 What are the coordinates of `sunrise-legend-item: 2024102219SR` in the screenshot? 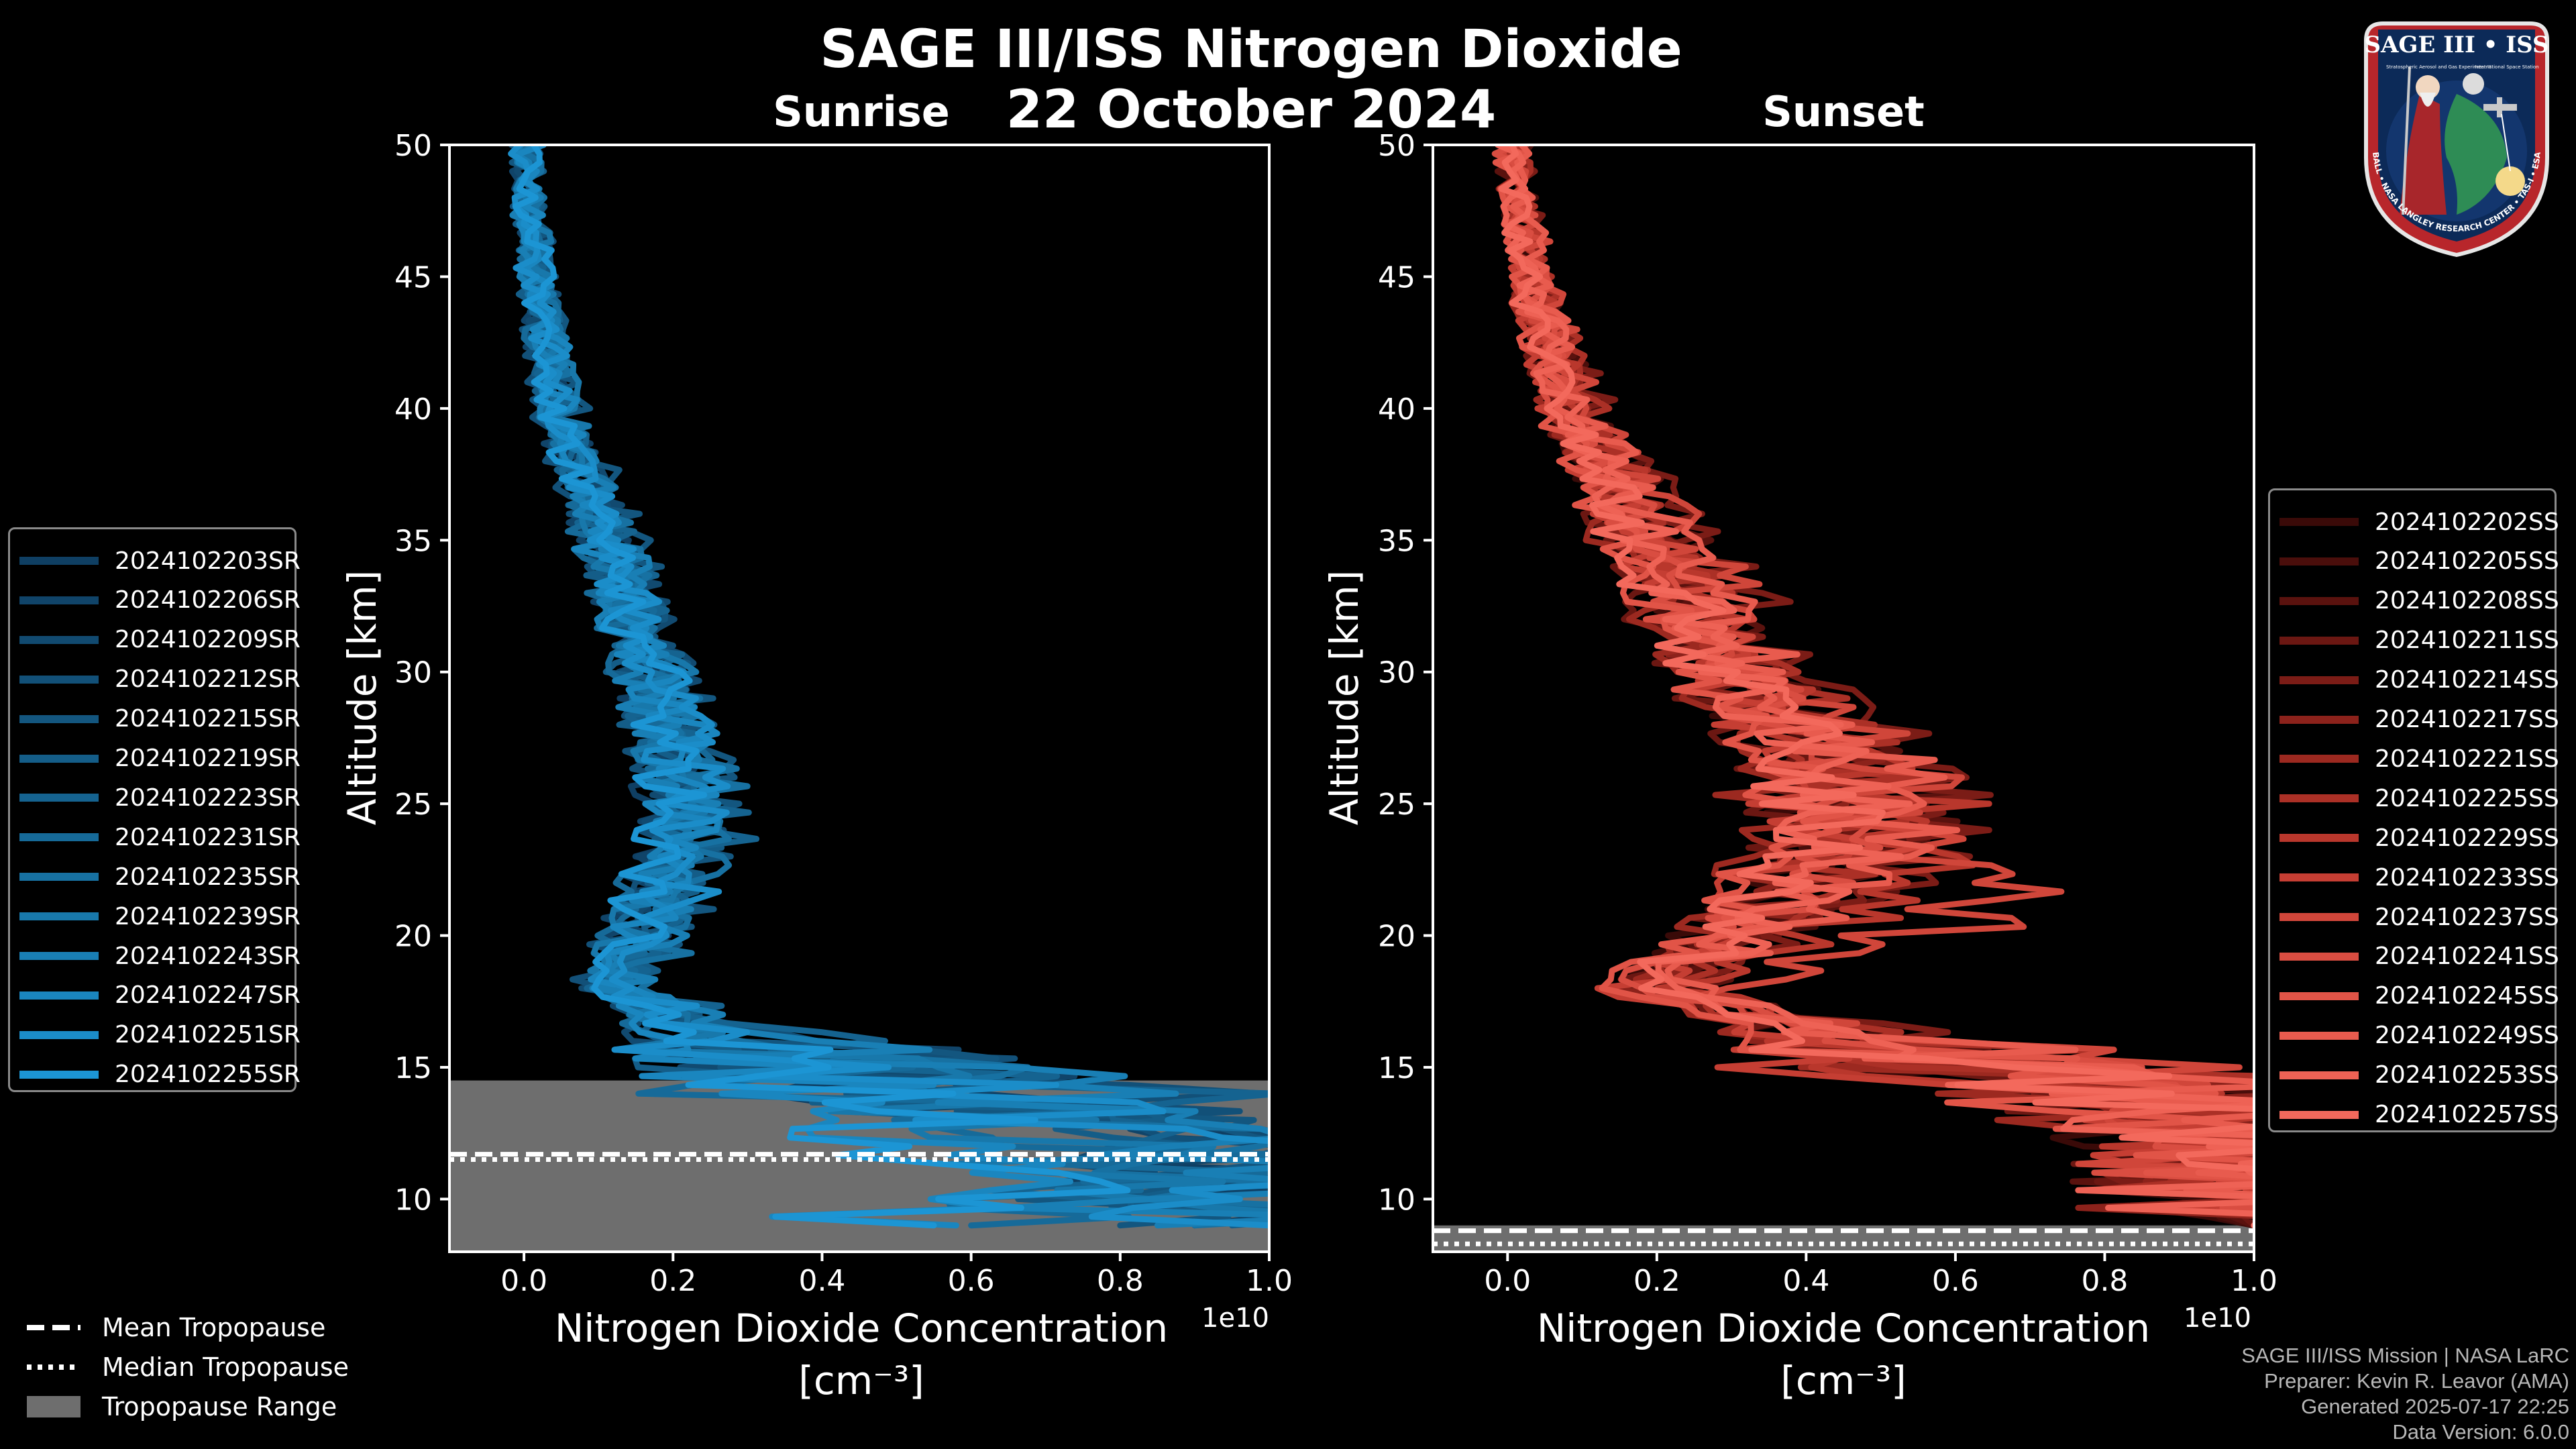 It's located at (160, 758).